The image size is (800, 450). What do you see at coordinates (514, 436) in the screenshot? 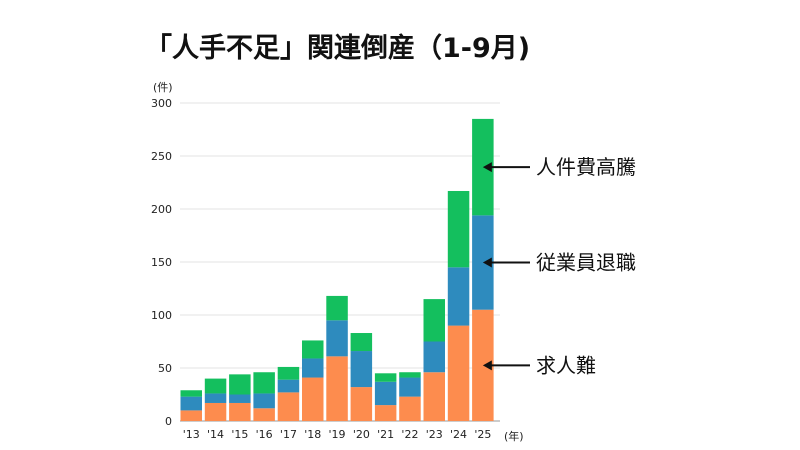
I see `x-axis-unit: (年)` at bounding box center [514, 436].